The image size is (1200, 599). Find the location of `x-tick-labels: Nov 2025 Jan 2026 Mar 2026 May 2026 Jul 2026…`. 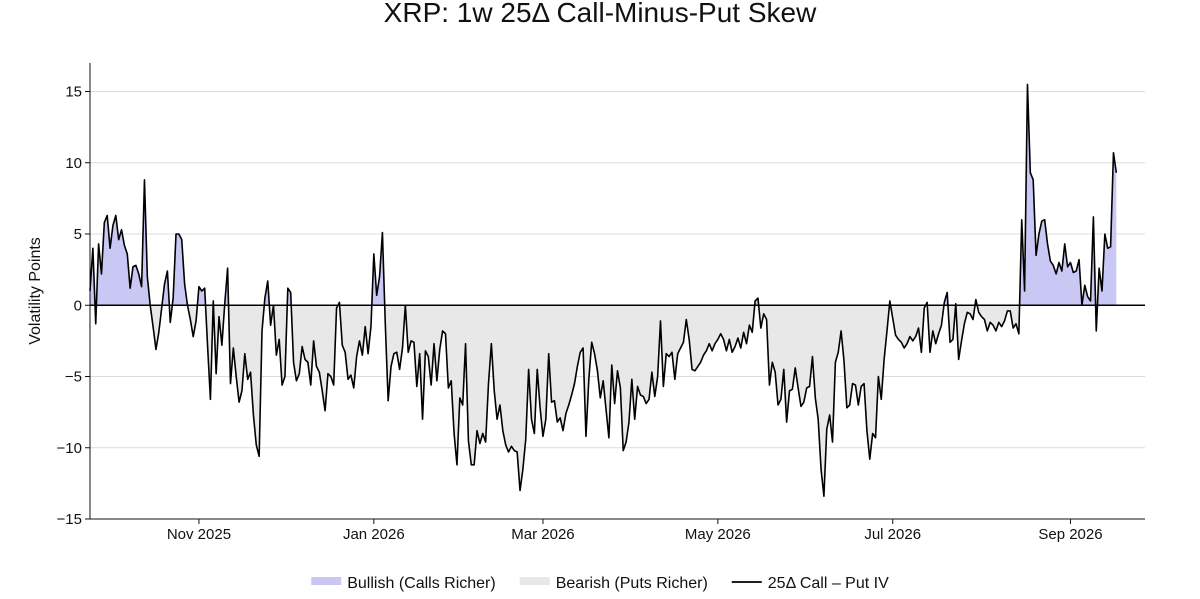

x-tick-labels: Nov 2025 Jan 2026 Mar 2026 May 2026 Jul 2026… is located at coordinates (635, 534).